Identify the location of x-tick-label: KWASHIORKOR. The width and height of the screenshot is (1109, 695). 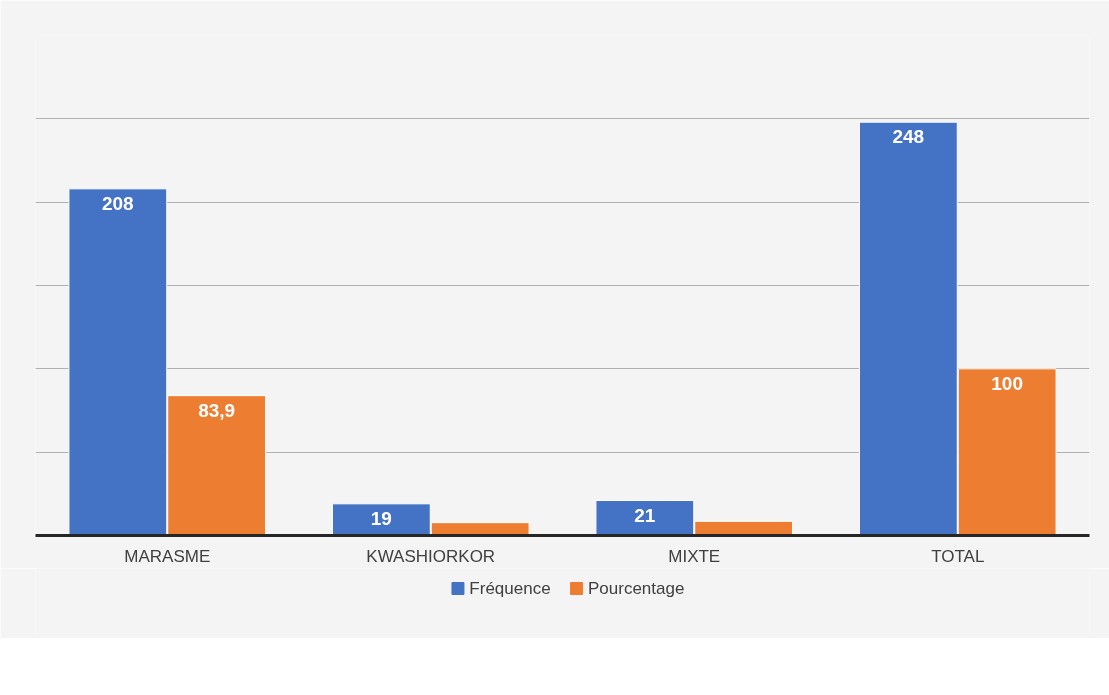
(431, 556).